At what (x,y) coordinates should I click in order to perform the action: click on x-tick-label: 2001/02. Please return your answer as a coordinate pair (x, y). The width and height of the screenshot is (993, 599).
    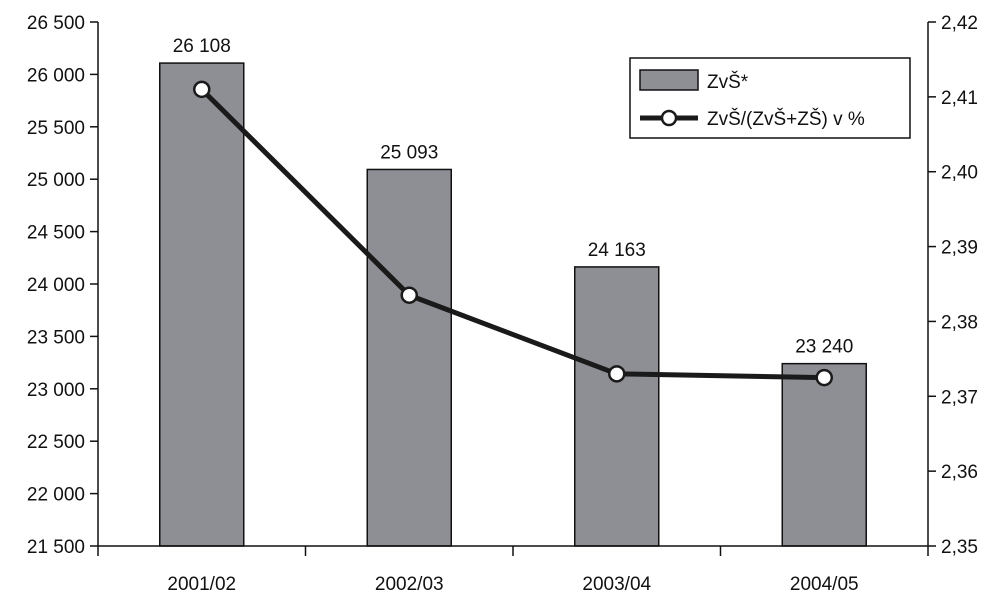
    Looking at the image, I should click on (201, 584).